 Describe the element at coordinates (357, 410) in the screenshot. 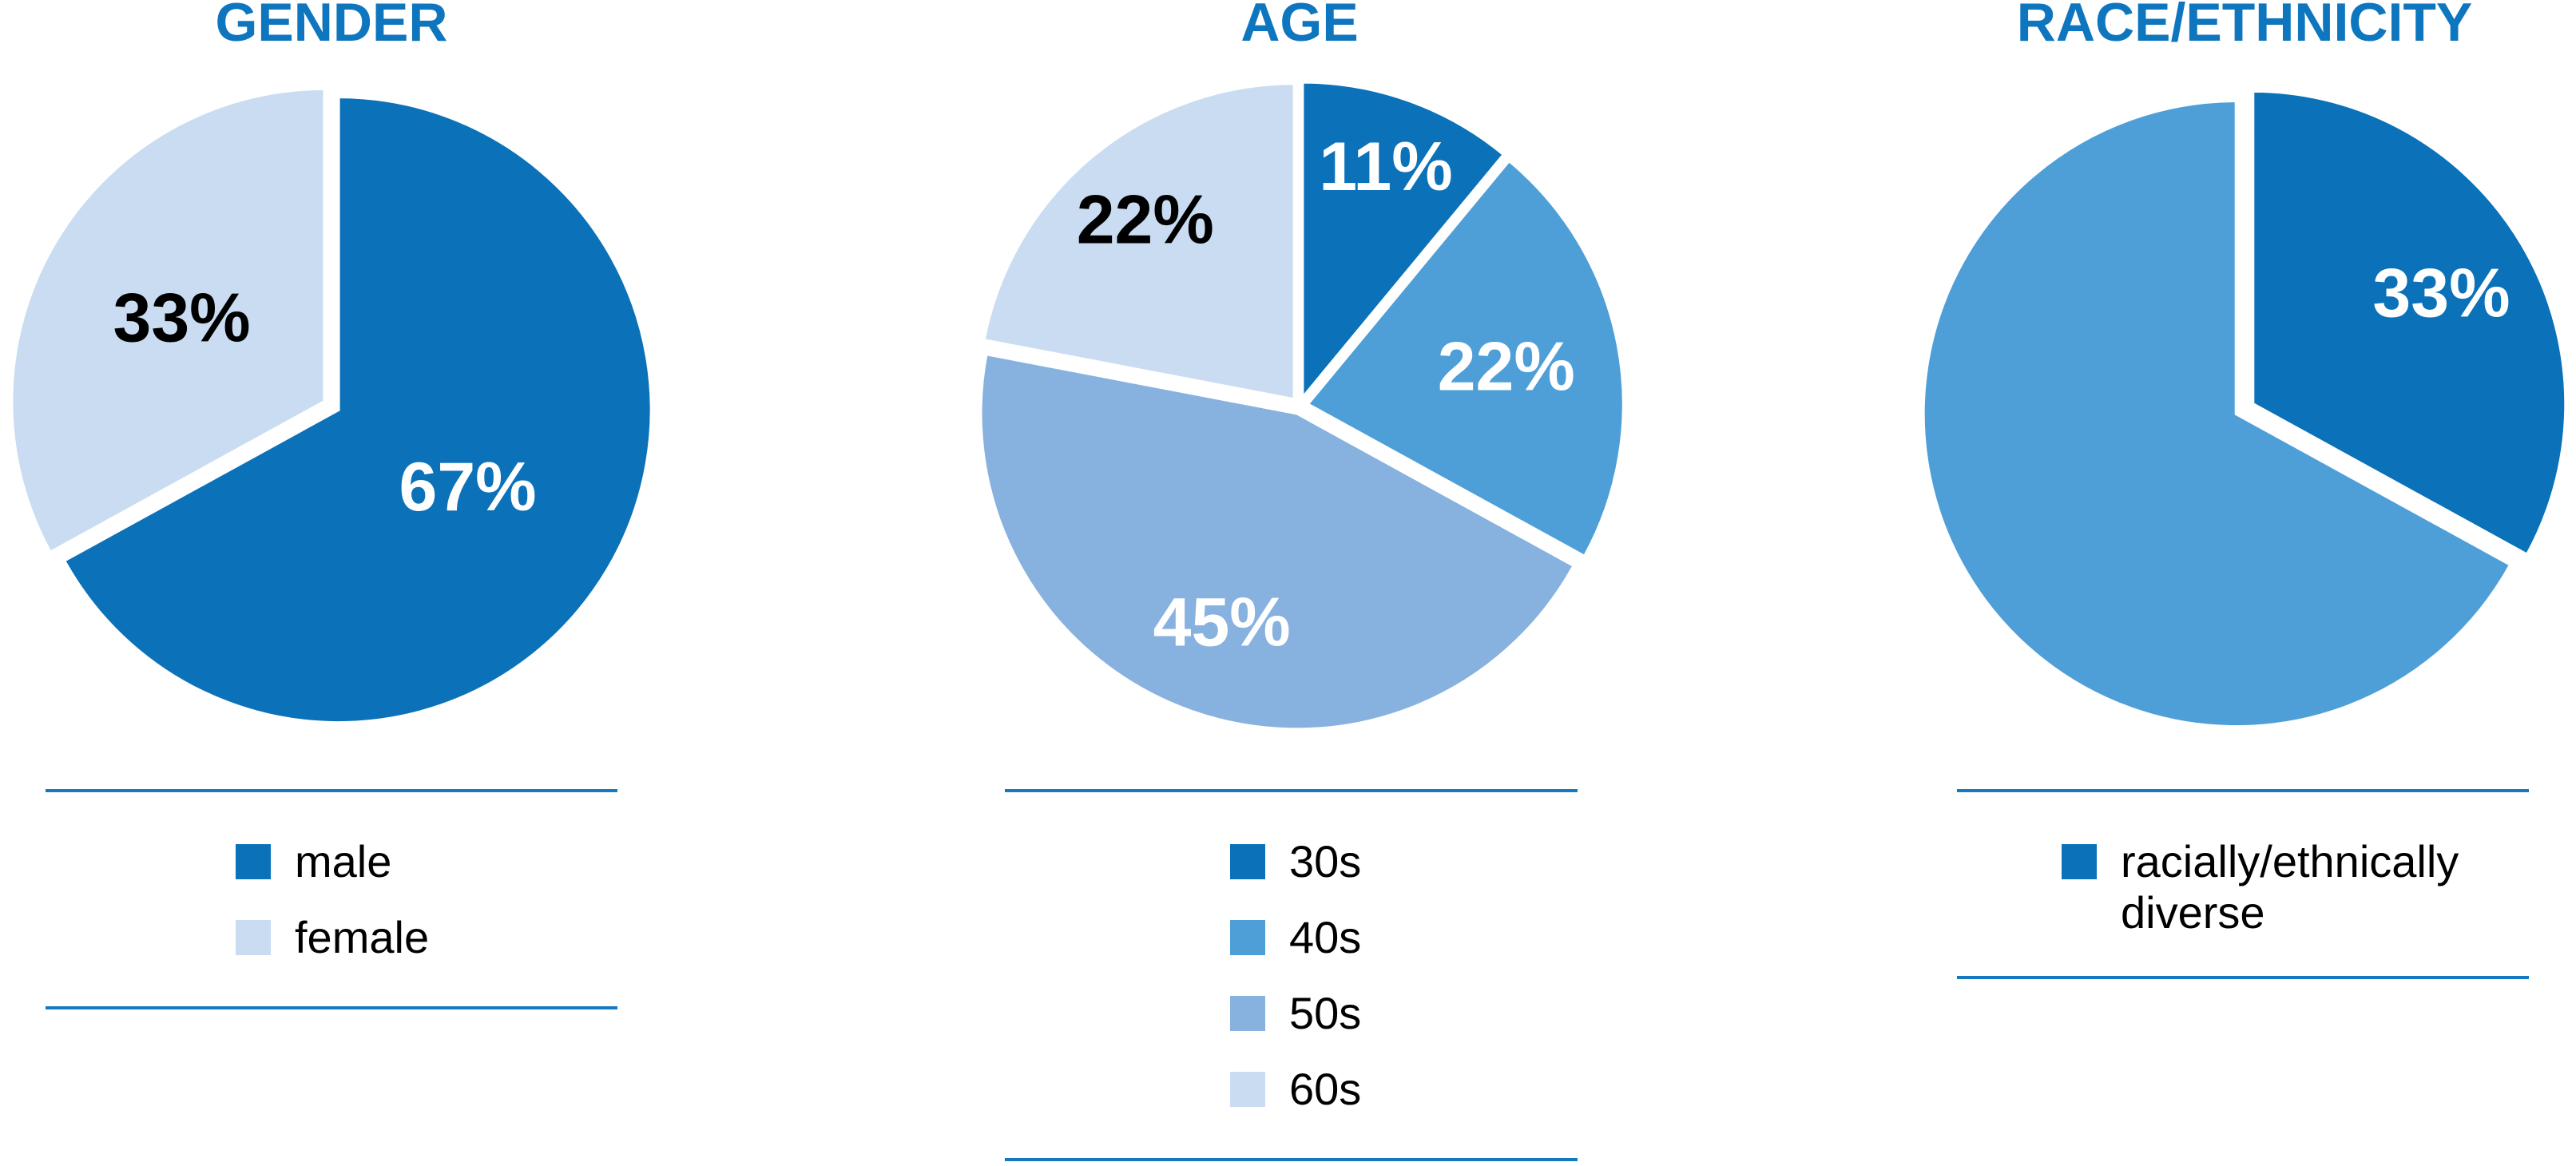

I see `slice-male` at that location.